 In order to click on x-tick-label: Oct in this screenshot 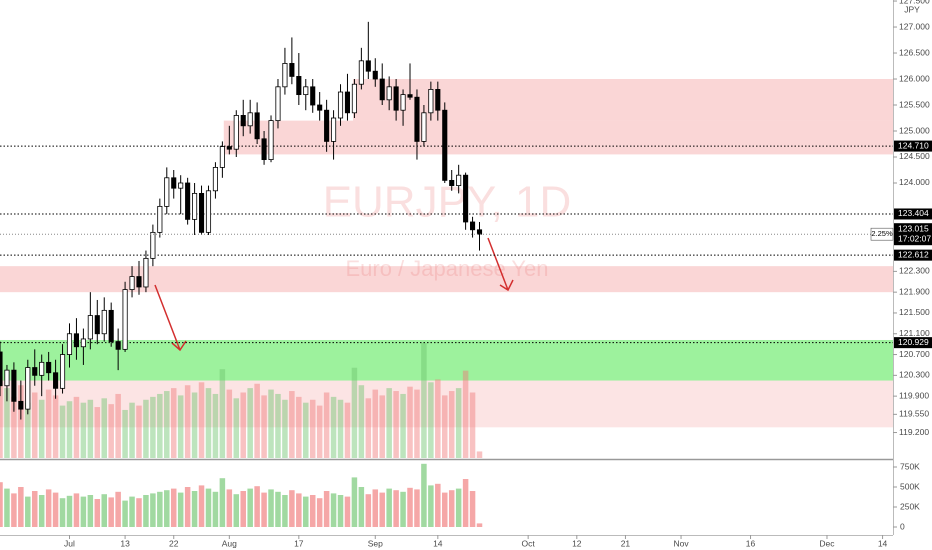, I will do `click(529, 543)`.